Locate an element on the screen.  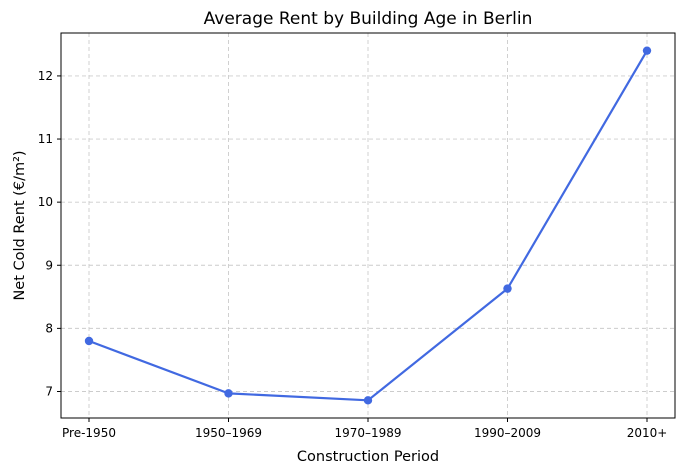
x-tick-label: 1950–1969 is located at coordinates (228, 433).